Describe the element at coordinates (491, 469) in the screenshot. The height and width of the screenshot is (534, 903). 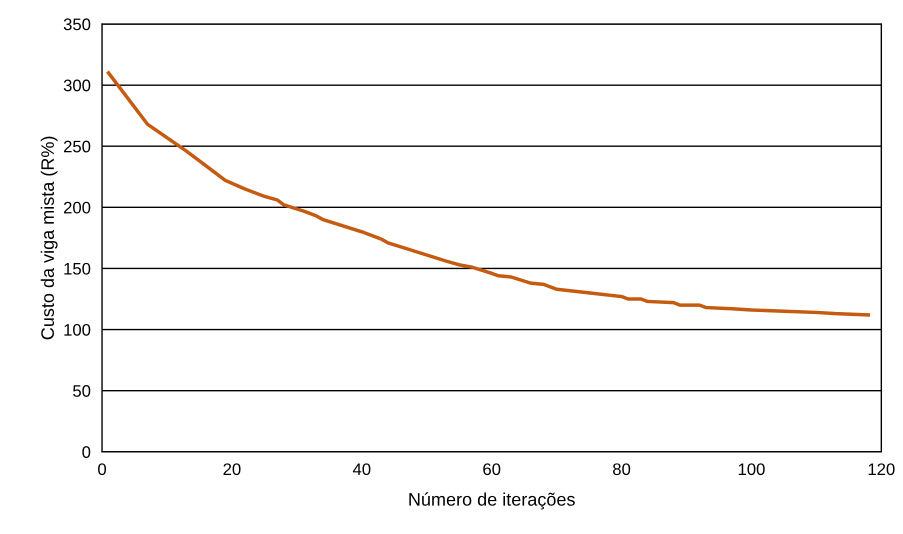
I see `x-tick-label: 60` at that location.